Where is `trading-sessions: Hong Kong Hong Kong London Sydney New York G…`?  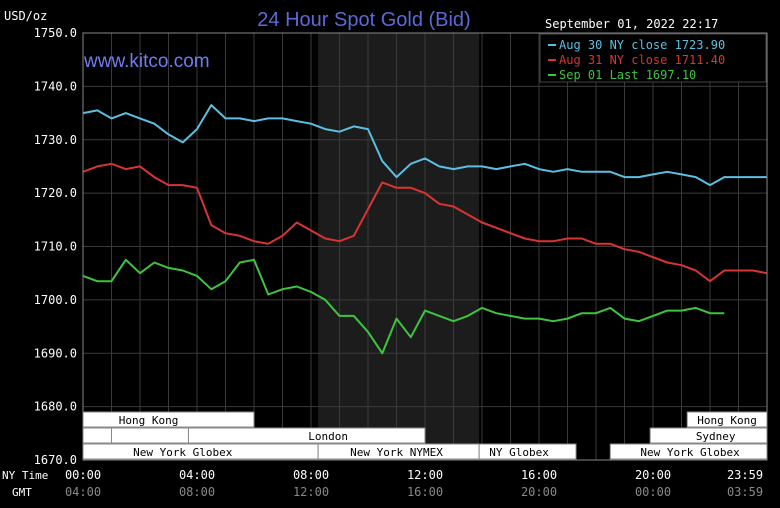
trading-sessions: Hong Kong Hong Kong London Sydney New York G… is located at coordinates (425, 435).